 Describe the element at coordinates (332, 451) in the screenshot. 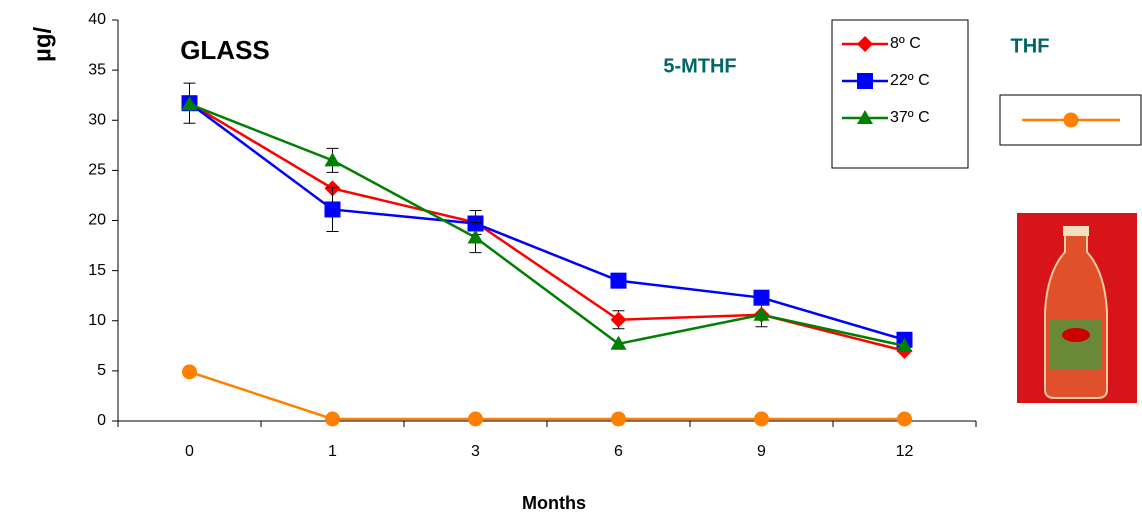

I see `x-tick-label: 1` at that location.